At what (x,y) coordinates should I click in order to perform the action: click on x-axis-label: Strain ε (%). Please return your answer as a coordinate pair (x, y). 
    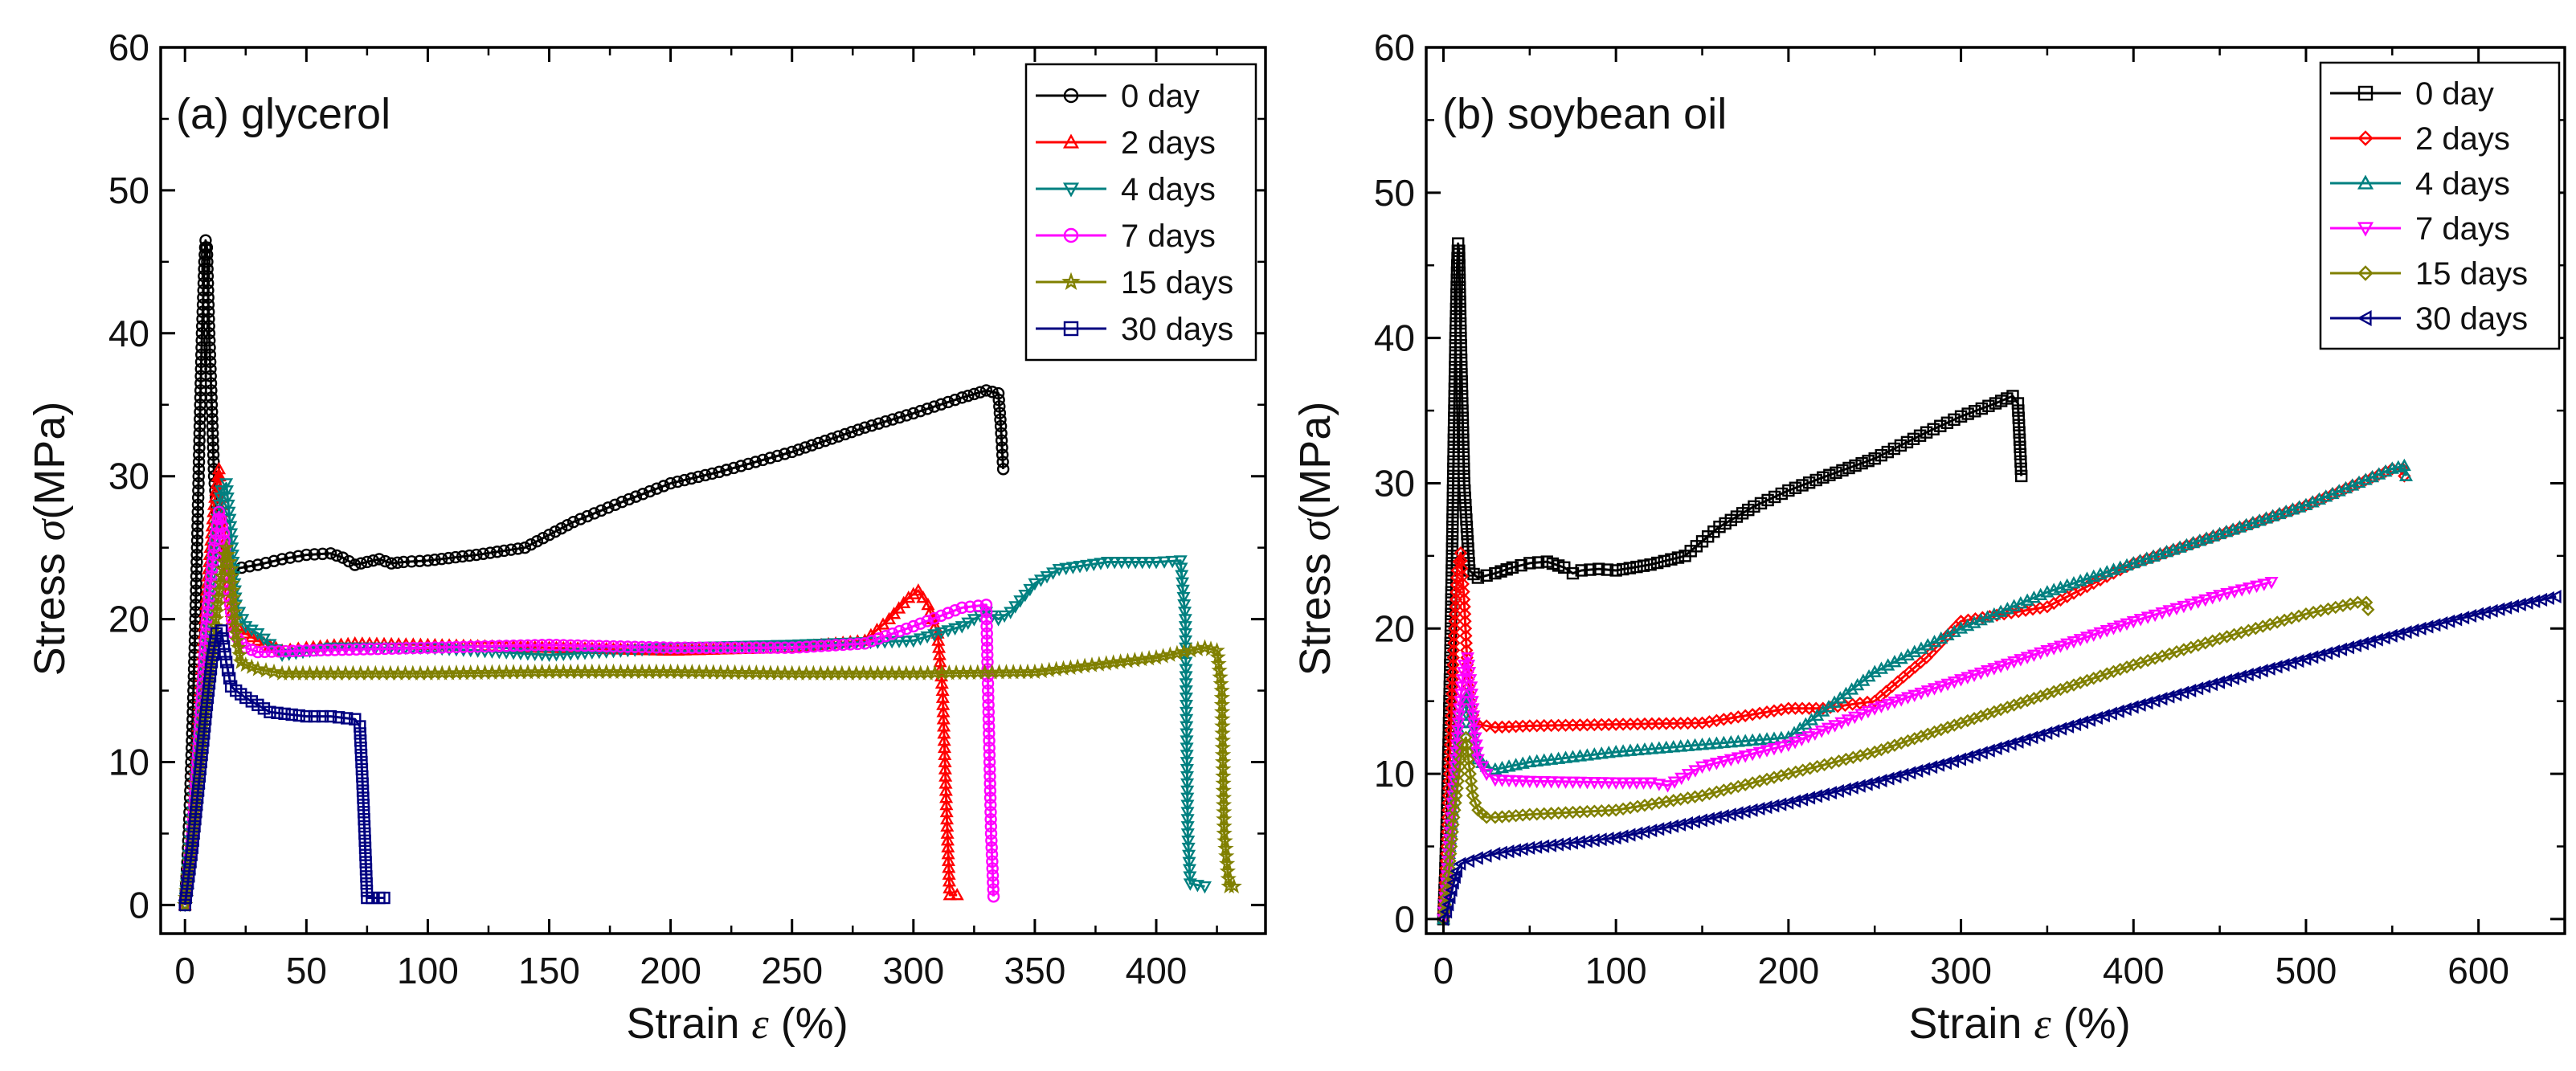
    Looking at the image, I should click on (737, 1023).